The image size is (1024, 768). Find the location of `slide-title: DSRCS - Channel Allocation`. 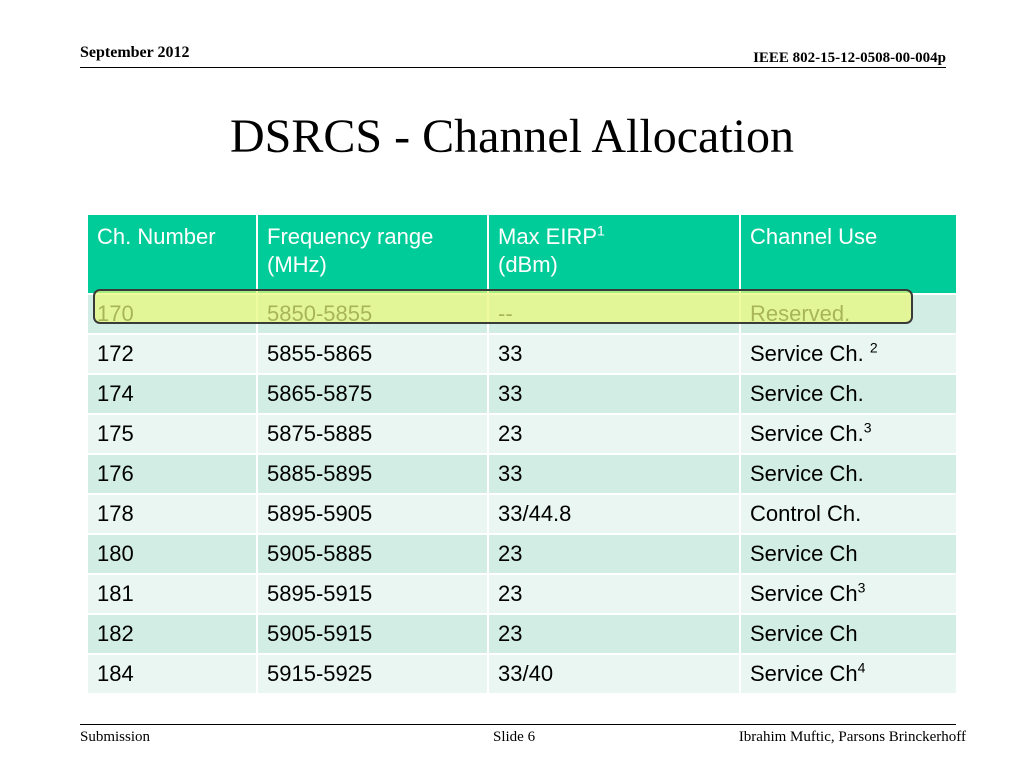

slide-title: DSRCS - Channel Allocation is located at coordinates (512, 136).